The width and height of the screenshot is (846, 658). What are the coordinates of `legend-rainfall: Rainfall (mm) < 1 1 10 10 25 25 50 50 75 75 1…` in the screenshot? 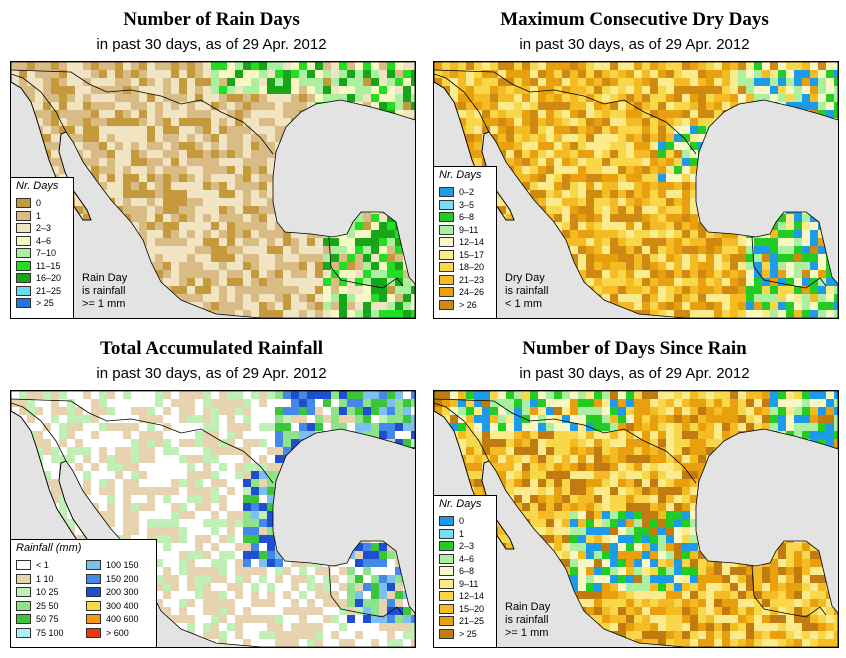 It's located at (83, 593).